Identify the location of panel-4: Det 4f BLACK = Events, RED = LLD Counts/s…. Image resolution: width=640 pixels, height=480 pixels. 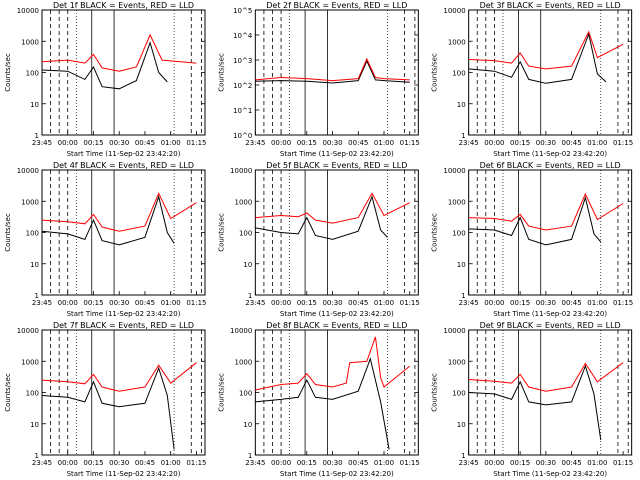
(105, 239).